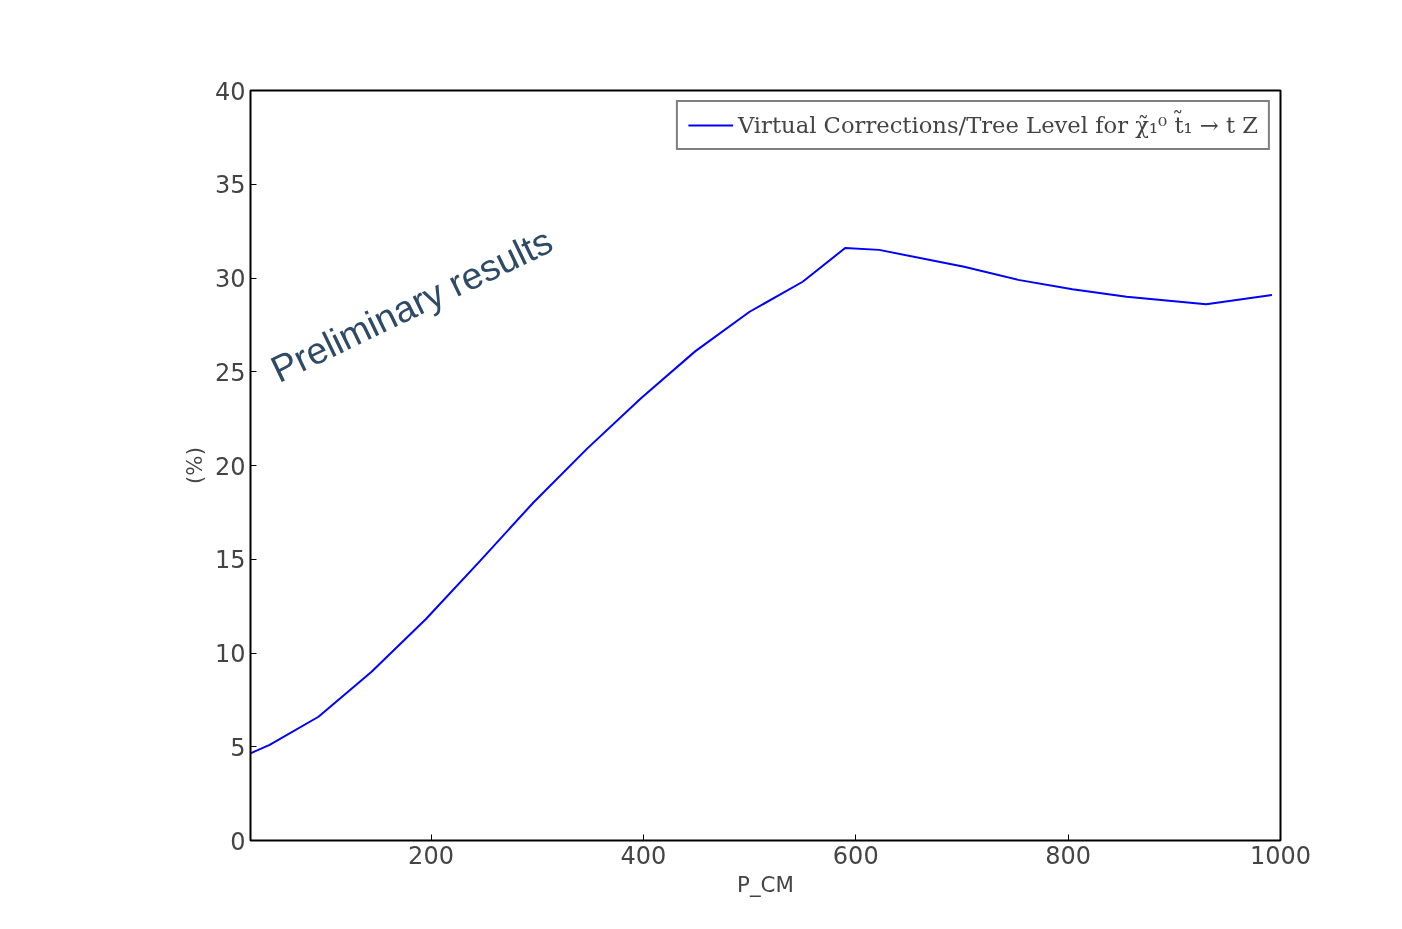 The height and width of the screenshot is (929, 1402). What do you see at coordinates (230, 91) in the screenshot?
I see `y-tick-label: 40` at bounding box center [230, 91].